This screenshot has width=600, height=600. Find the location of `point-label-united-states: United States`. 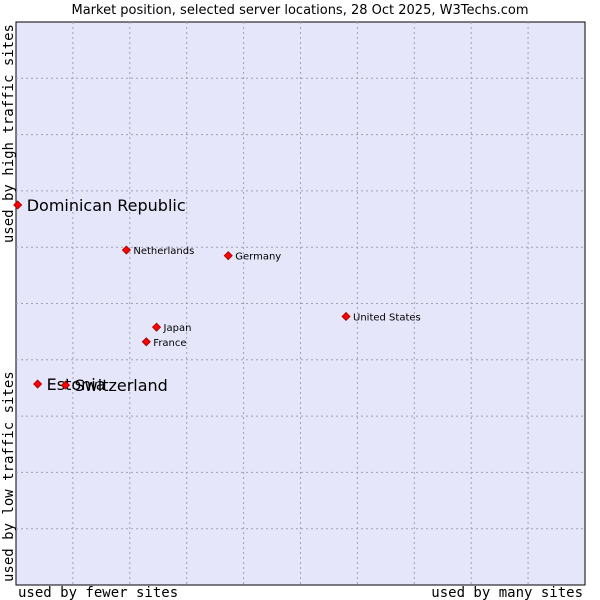

point-label-united-states: United States is located at coordinates (387, 317).